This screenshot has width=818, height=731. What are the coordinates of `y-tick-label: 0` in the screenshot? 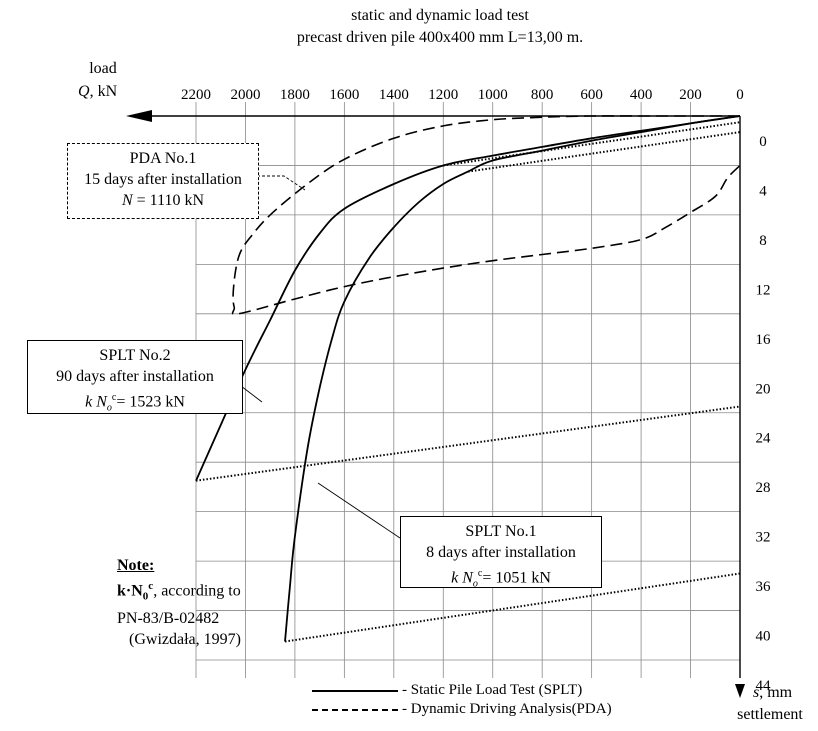 It's located at (763, 142).